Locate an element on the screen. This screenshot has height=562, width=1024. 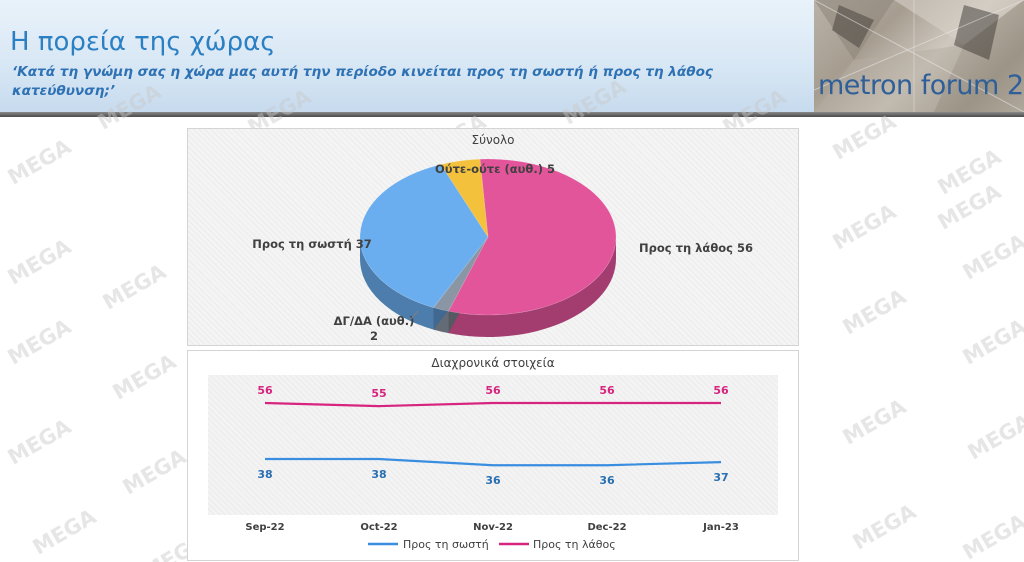
line-chart-legend: Προς τη σωστή Προς τη λάθος is located at coordinates (492, 544).